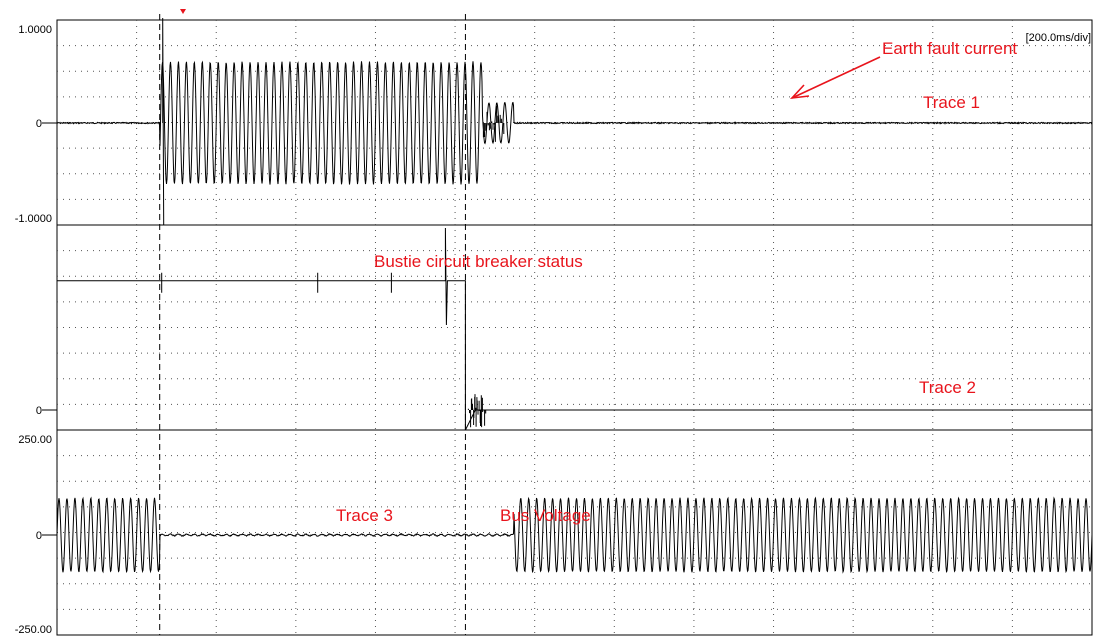 The image size is (1094, 637). What do you see at coordinates (478, 261) in the screenshot?
I see `bustie-breaker-annotation: Bustie circuit breaker status` at bounding box center [478, 261].